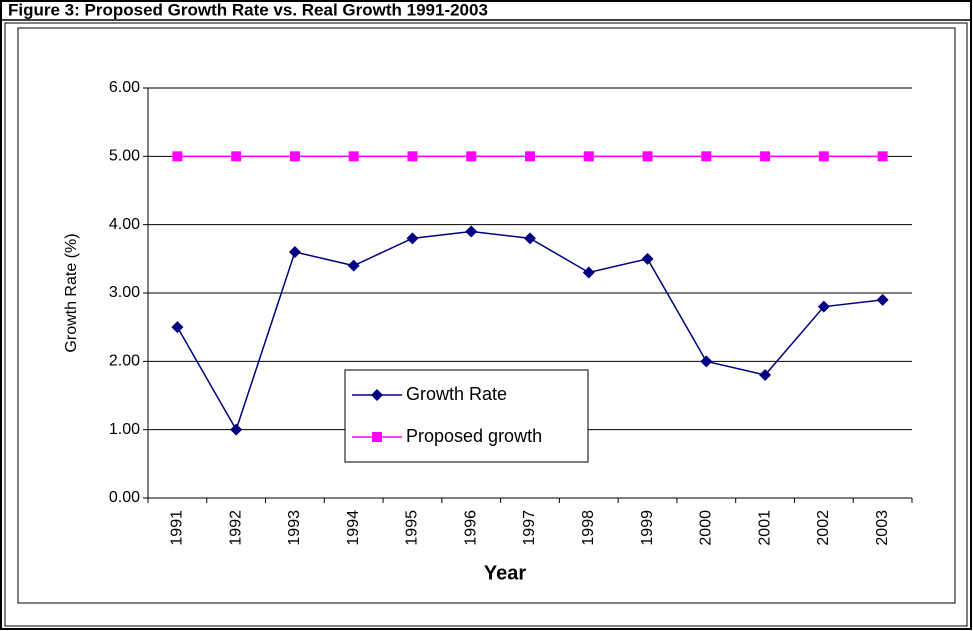  I want to click on y-axis-label: Growth Rate (%), so click(71, 292).